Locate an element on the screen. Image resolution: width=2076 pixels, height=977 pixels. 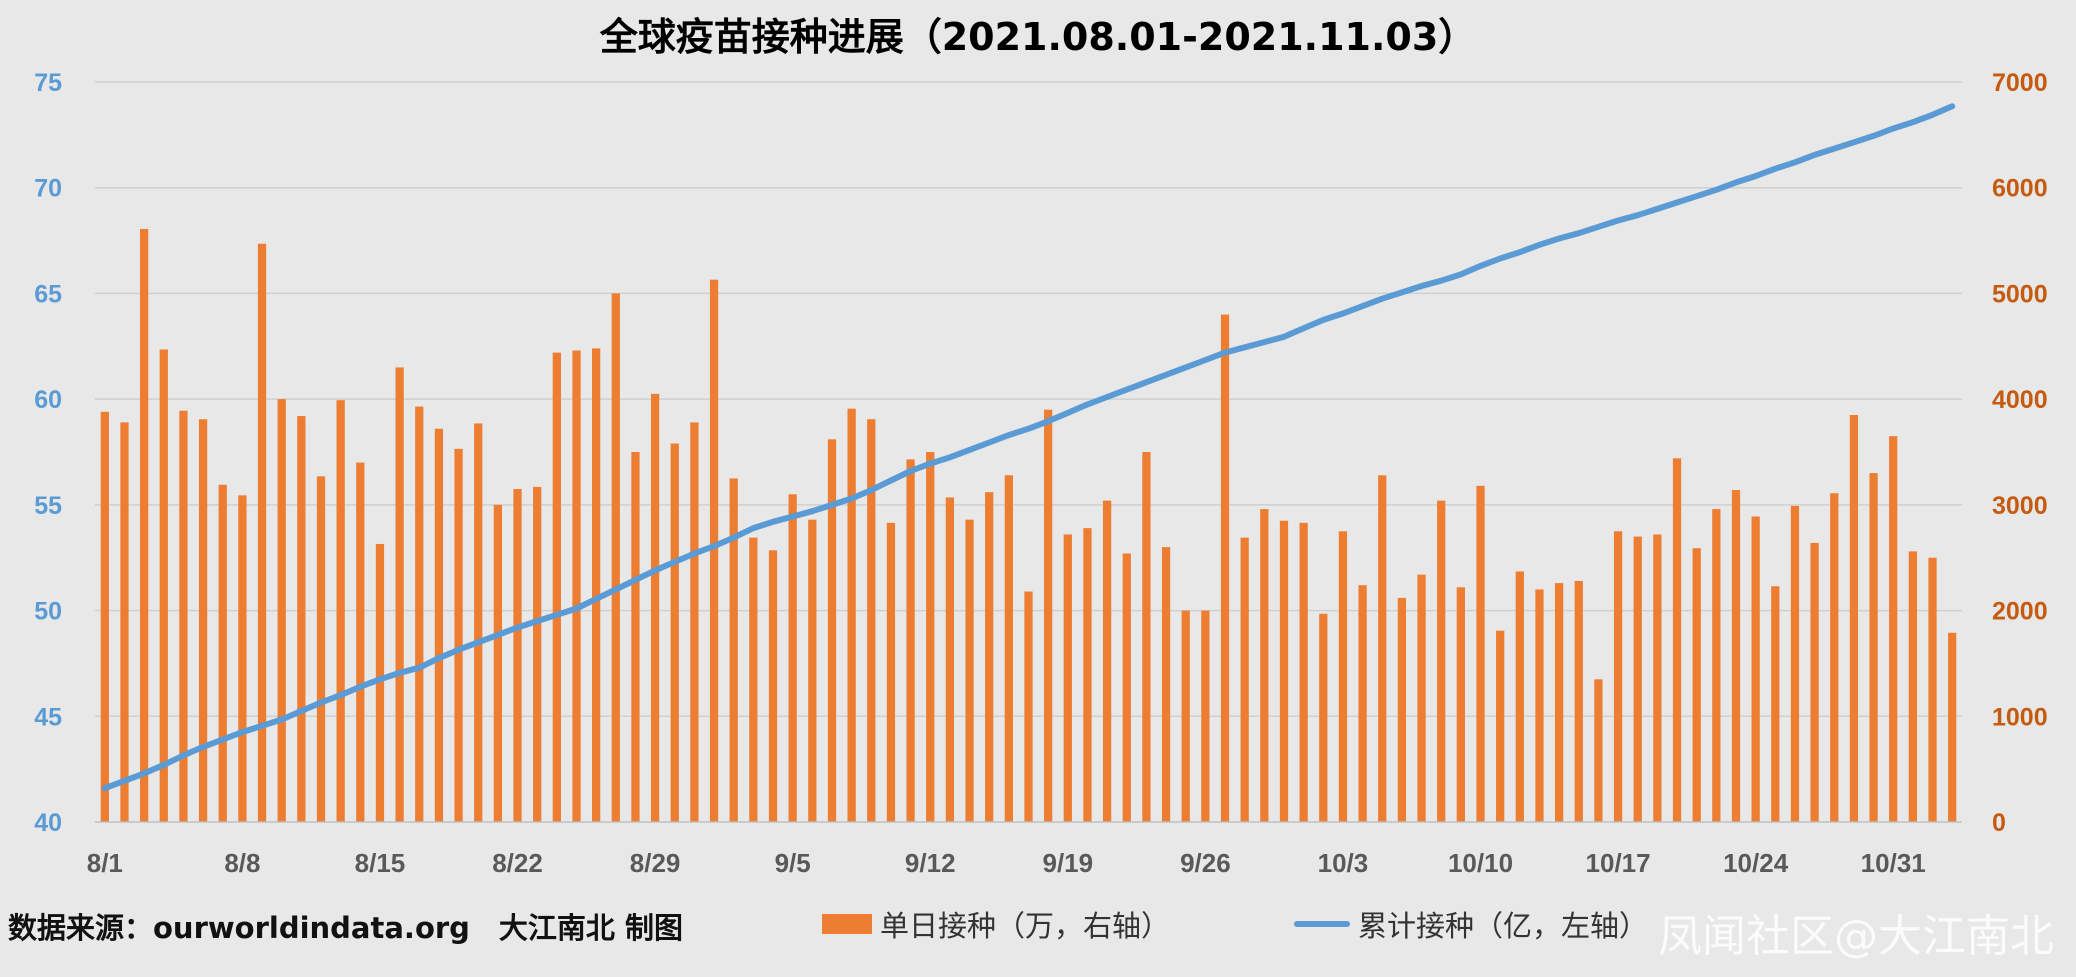
x-axis-tick-label: 8/22 is located at coordinates (517, 863).